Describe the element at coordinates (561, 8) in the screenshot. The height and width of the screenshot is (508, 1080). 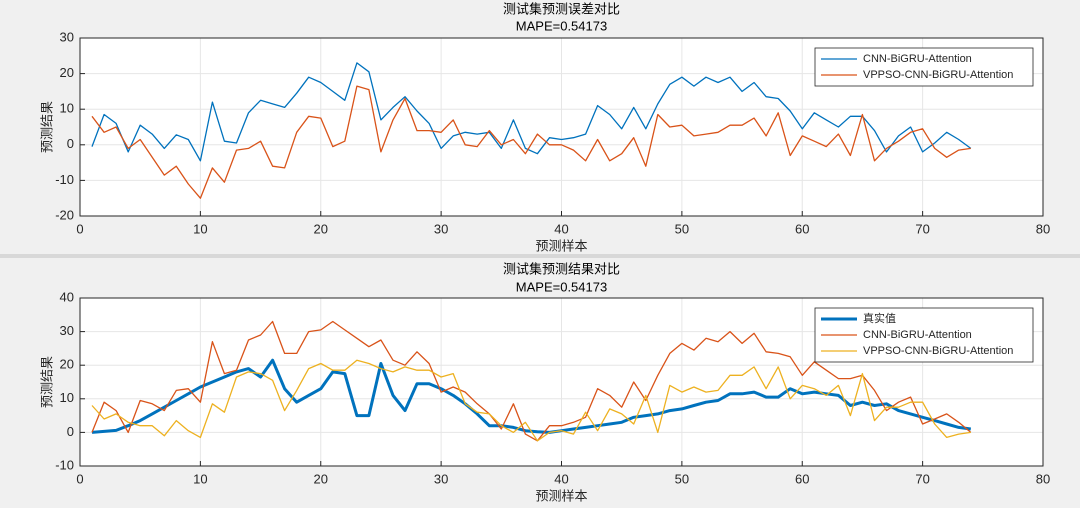
I see `chart-title: 测试集预测误差对比` at that location.